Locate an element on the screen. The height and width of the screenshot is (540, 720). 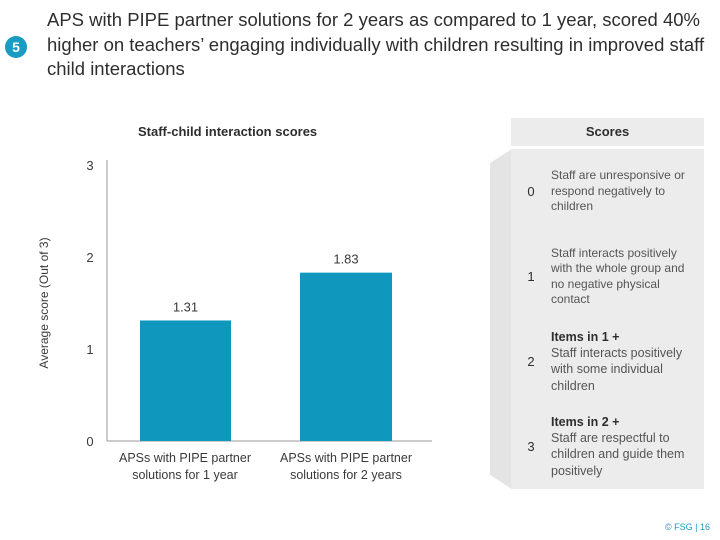
y-tick-label: 2 is located at coordinates (89, 257).